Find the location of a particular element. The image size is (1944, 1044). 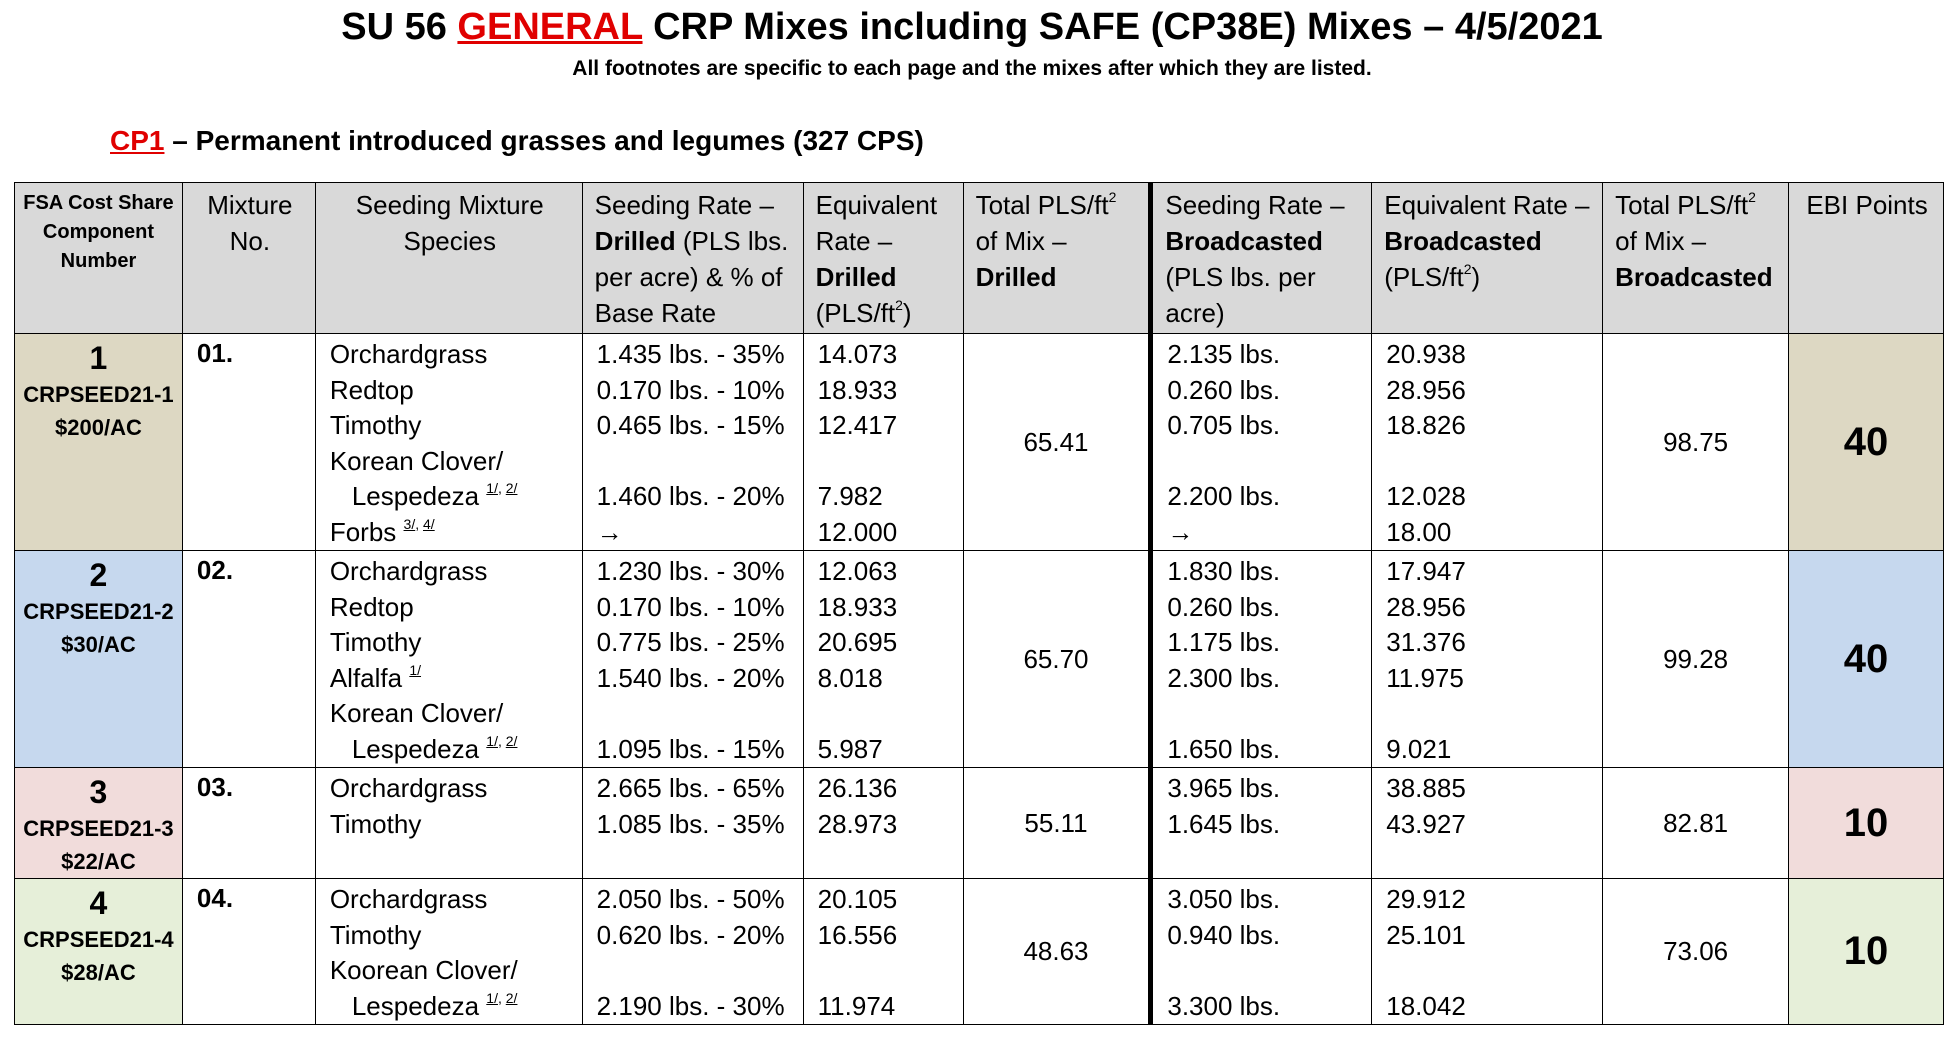

component-id: CRPSEED21-4 is located at coordinates (98, 939).